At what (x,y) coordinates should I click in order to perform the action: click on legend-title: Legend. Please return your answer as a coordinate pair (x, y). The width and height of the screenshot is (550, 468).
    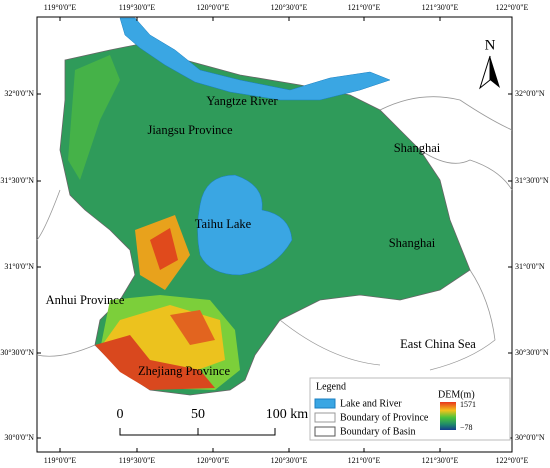
    Looking at the image, I should click on (331, 386).